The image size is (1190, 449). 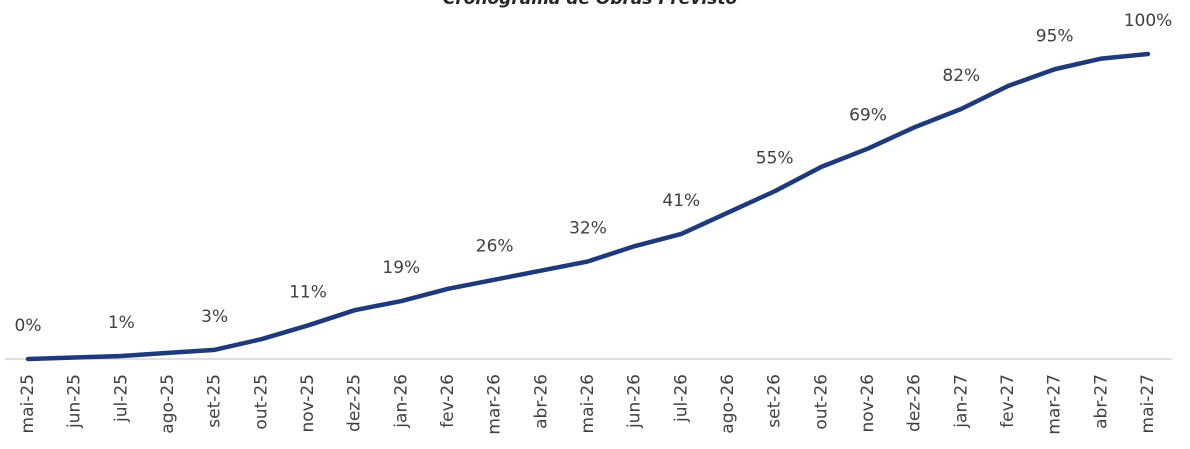 What do you see at coordinates (28, 403) in the screenshot?
I see `x-tick-label: mai-25` at bounding box center [28, 403].